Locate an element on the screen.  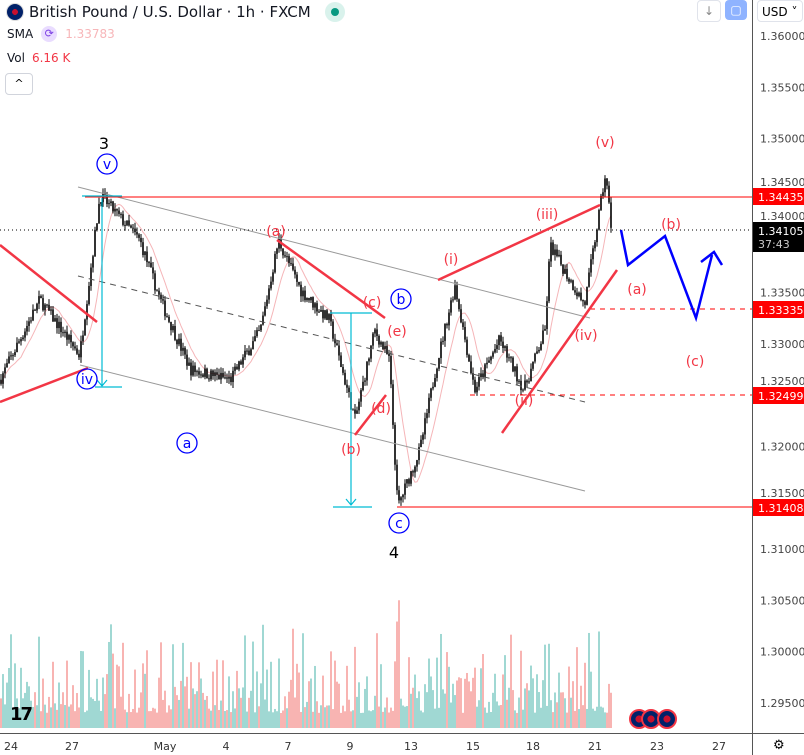
channel-upper is located at coordinates (334, 252).